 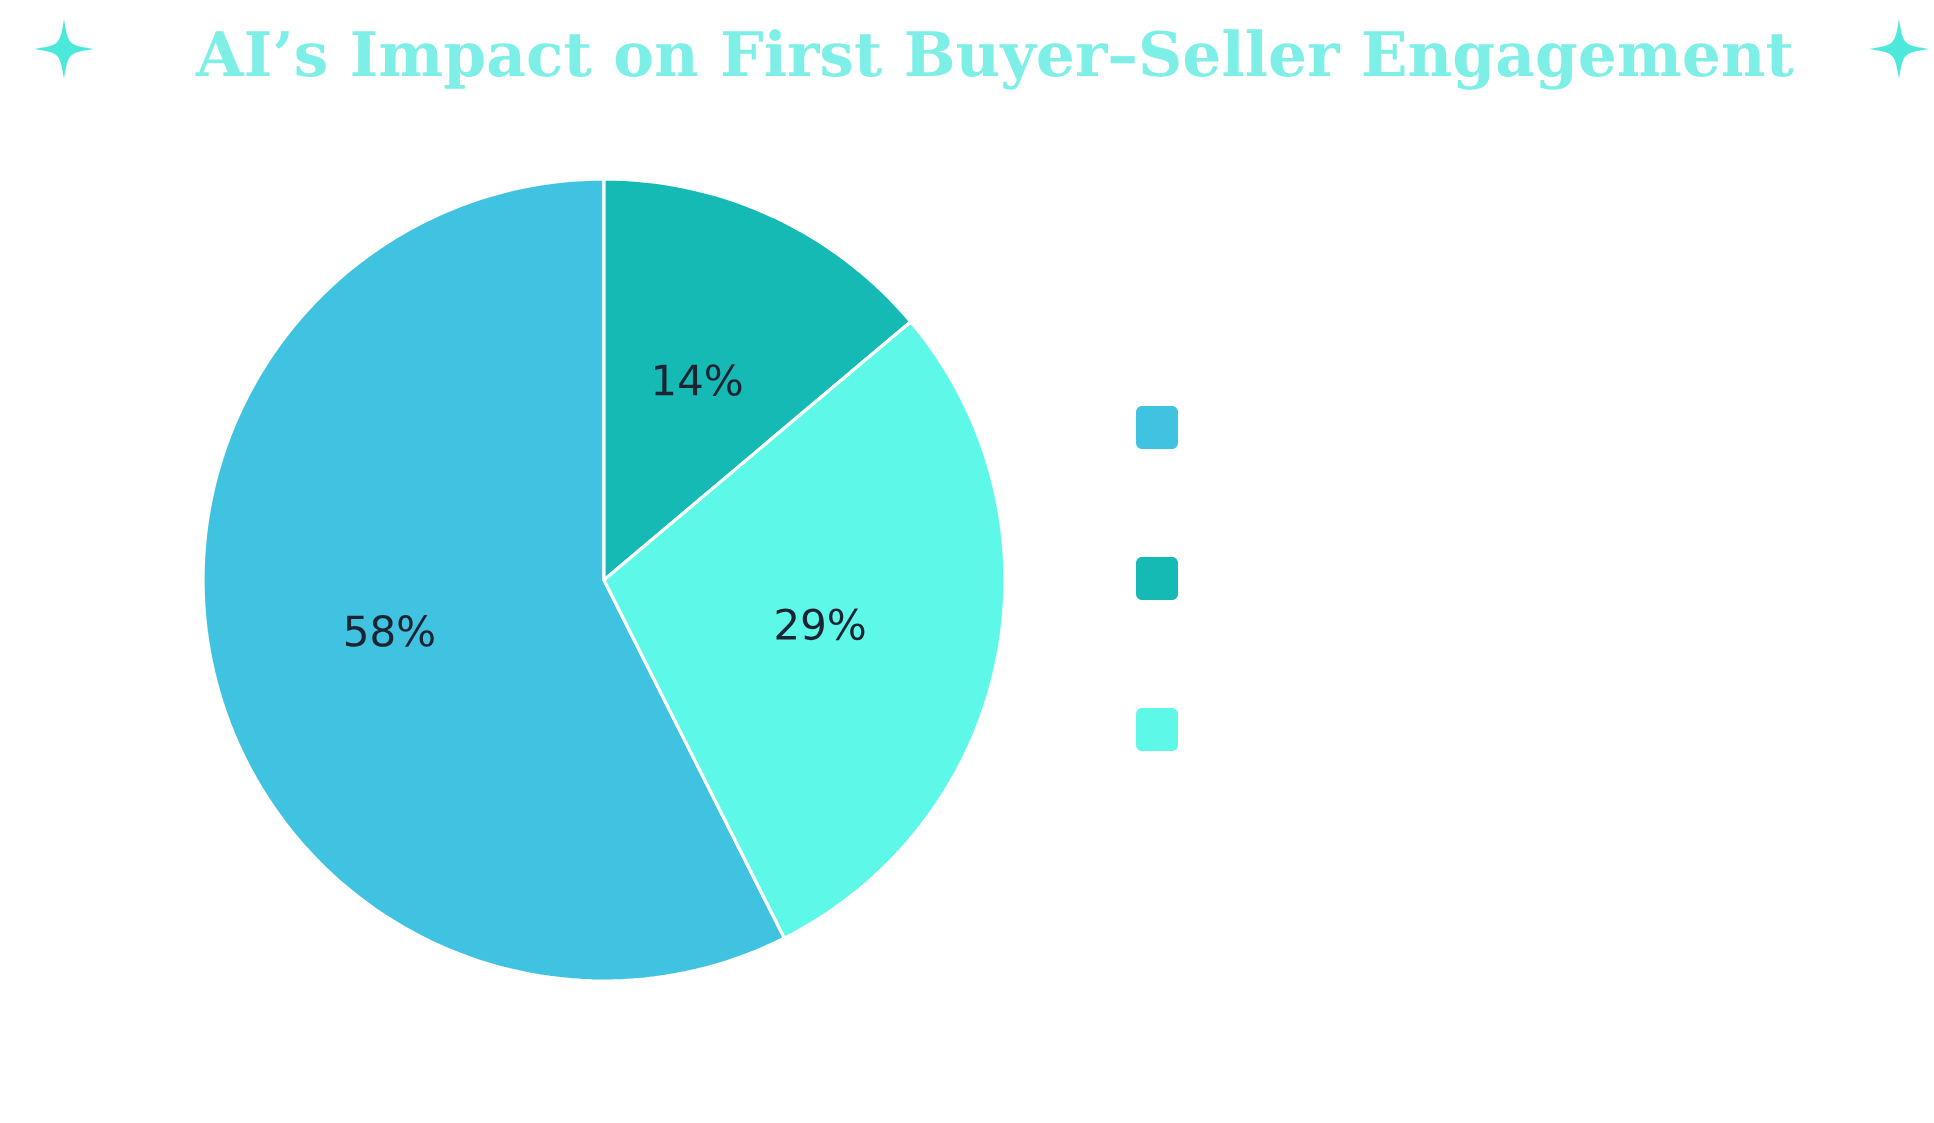 What do you see at coordinates (698, 380) in the screenshot?
I see `data-label: 14%` at bounding box center [698, 380].